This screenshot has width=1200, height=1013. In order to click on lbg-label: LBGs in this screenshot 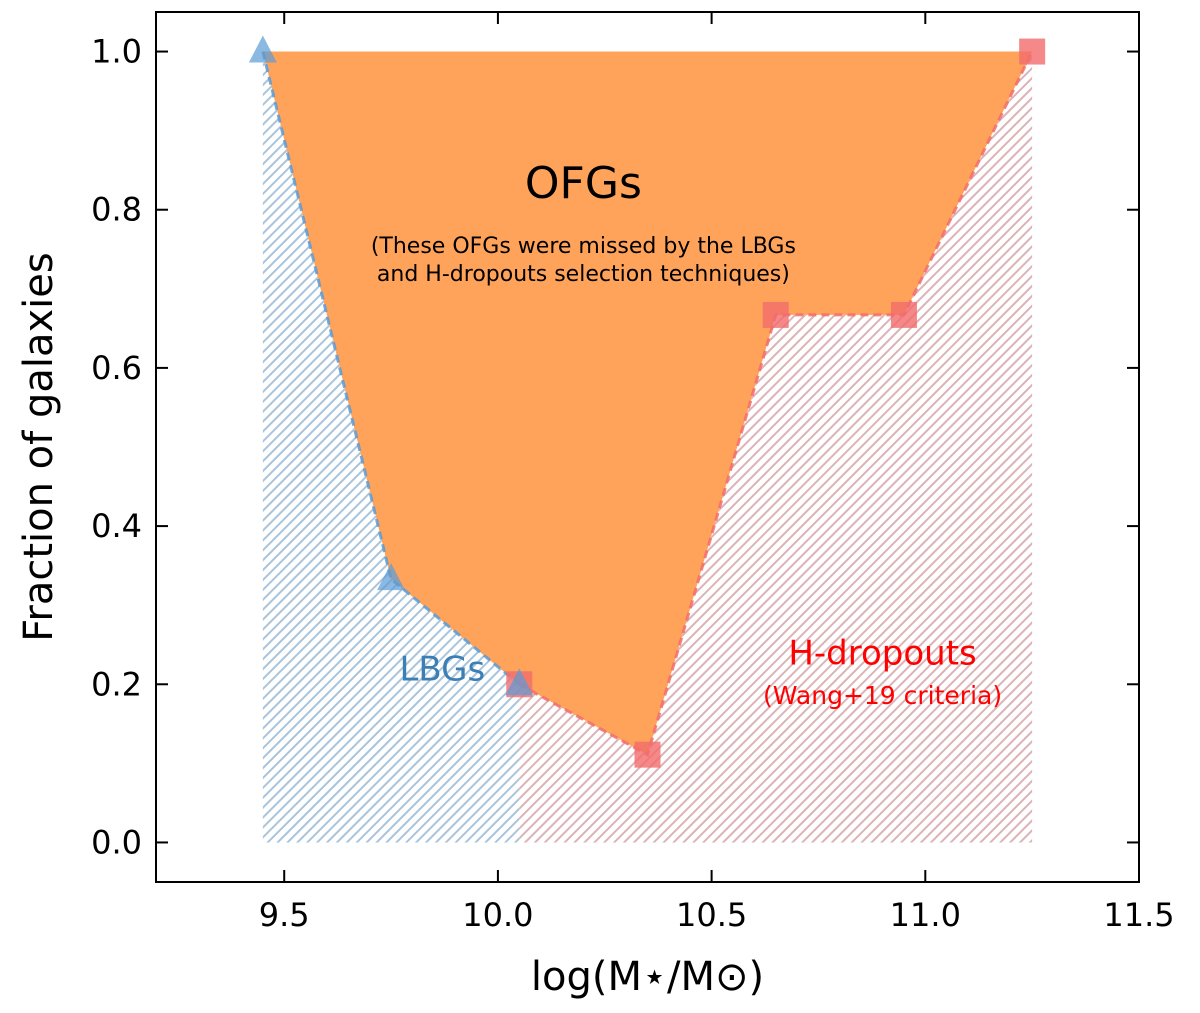, I will do `click(442, 669)`.